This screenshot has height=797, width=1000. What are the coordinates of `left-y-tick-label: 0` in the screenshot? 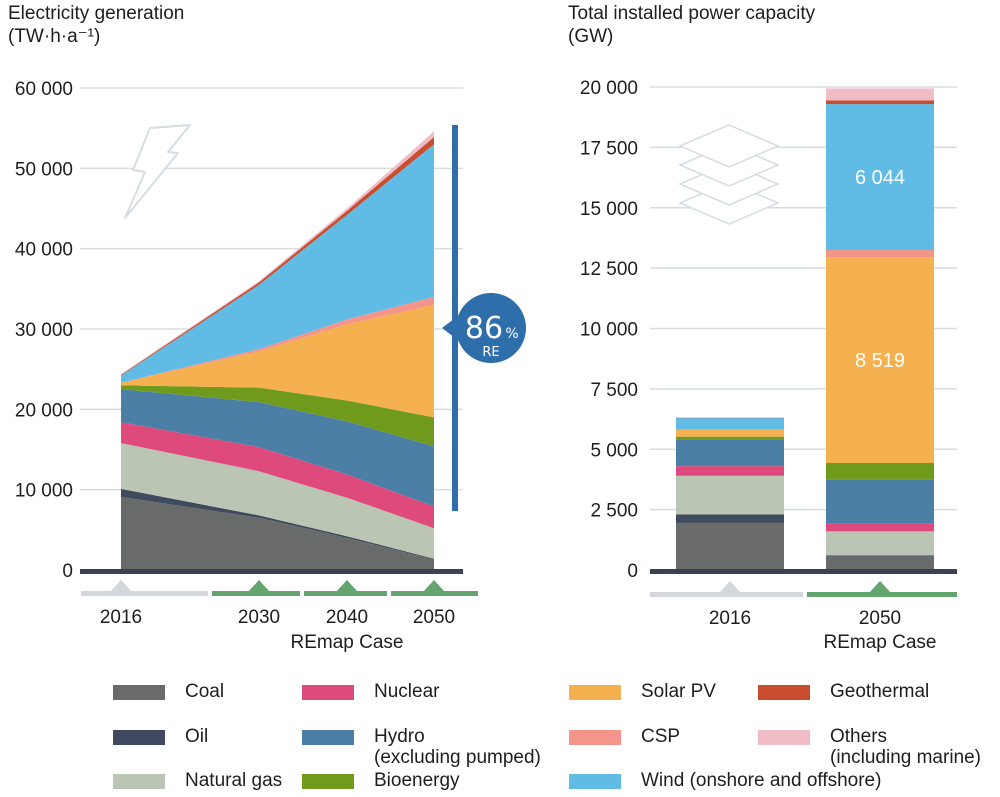 It's located at (67, 571).